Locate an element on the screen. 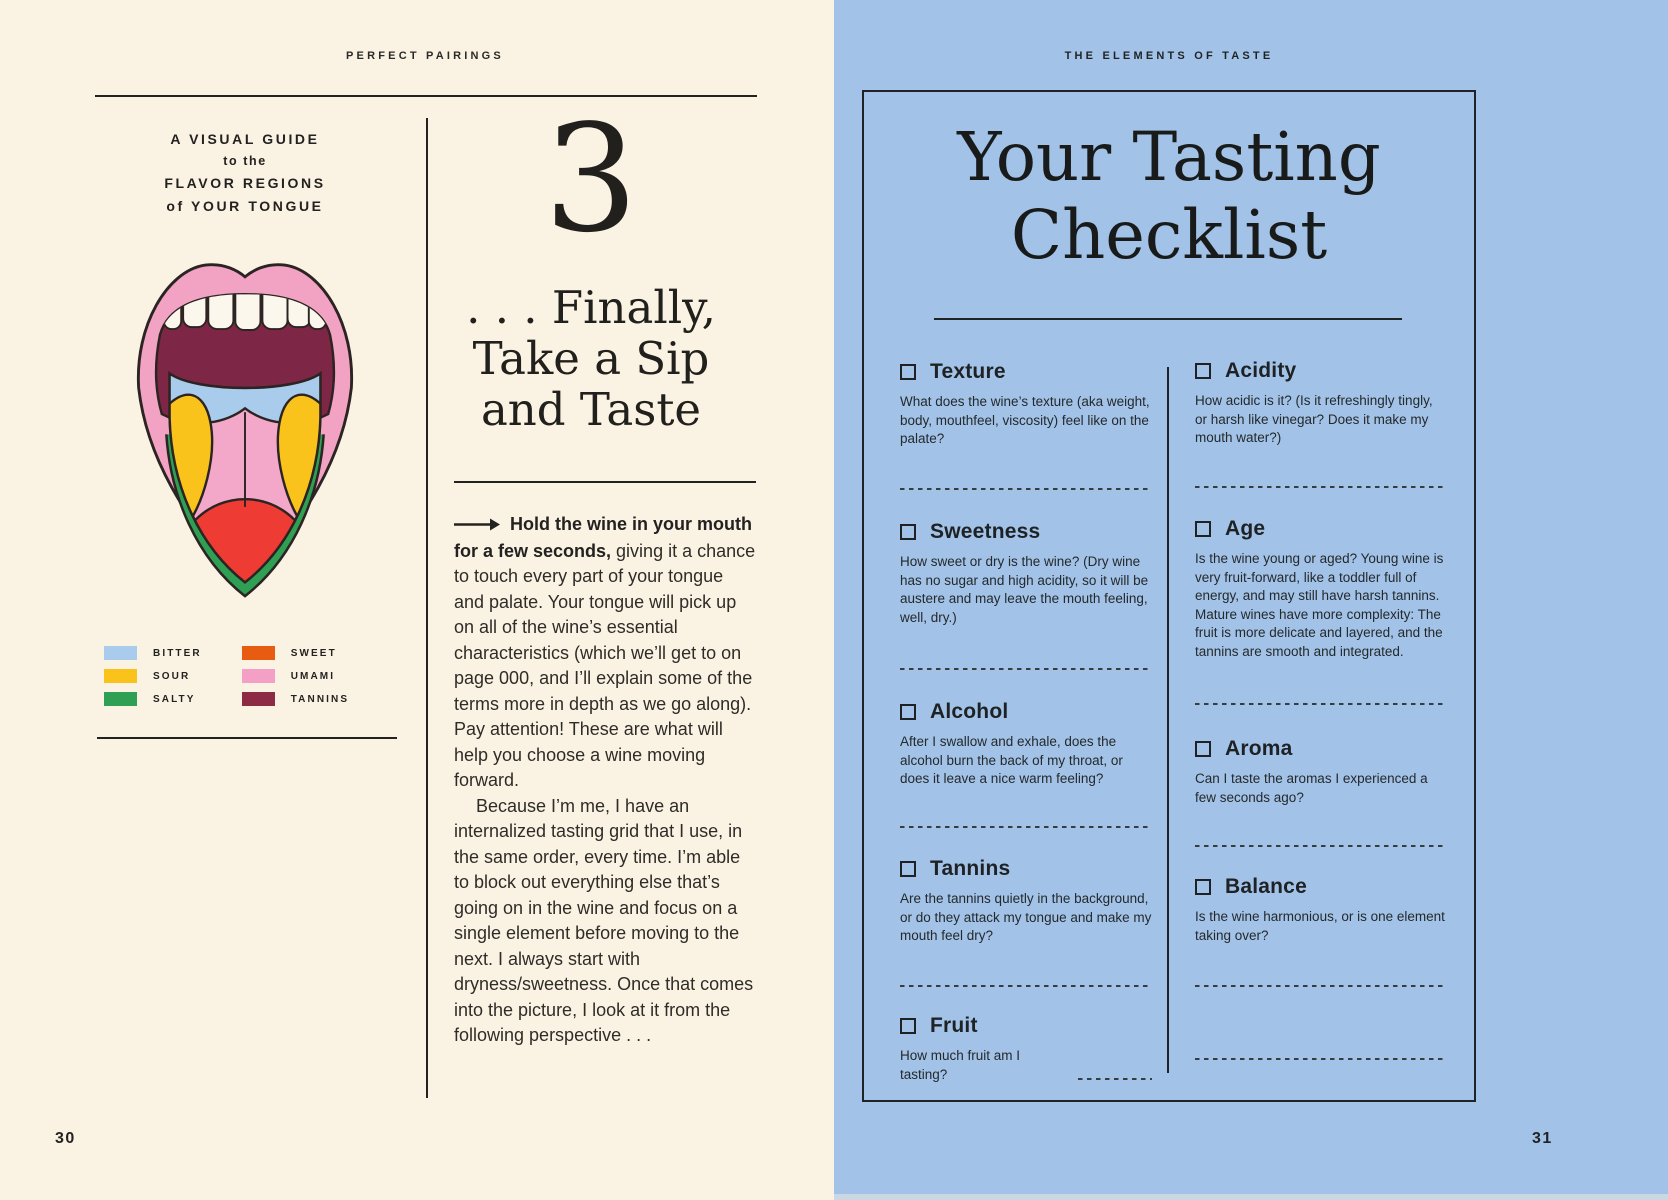 This screenshot has height=1200, width=1668. legend-item-salty: SALTY is located at coordinates (153, 699).